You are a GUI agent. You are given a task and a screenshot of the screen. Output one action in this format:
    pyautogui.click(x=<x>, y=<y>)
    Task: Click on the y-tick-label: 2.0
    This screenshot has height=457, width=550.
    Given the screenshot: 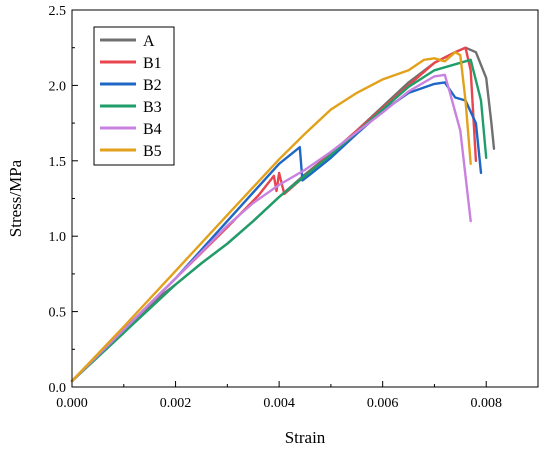 What is the action you would take?
    pyautogui.click(x=58, y=86)
    